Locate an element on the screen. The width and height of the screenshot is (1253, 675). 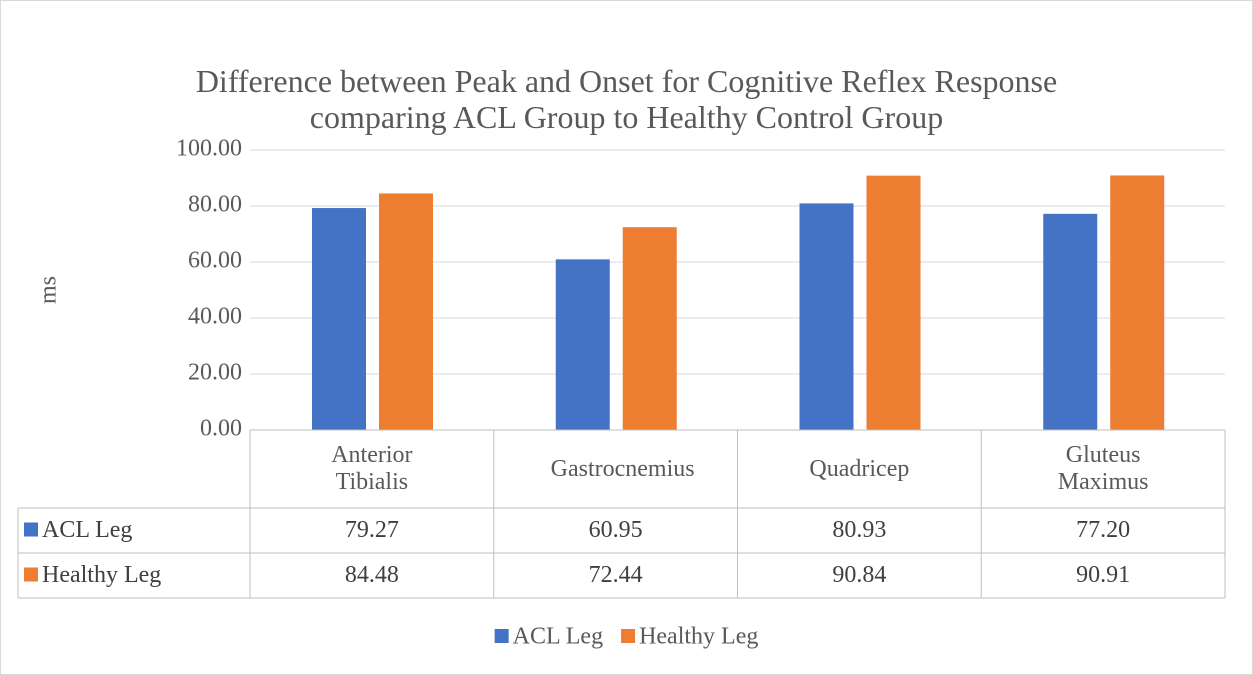
y-tick-label: 0.00 is located at coordinates (221, 429).